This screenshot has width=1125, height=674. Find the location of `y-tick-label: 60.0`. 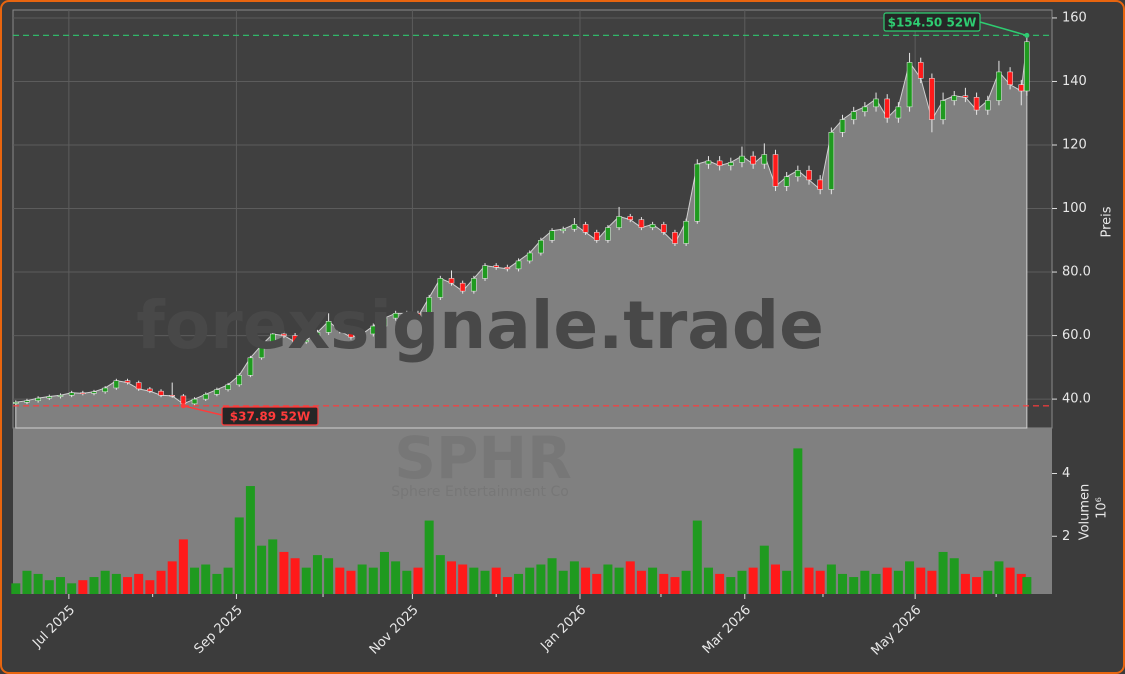

y-tick-label: 60.0 is located at coordinates (1076, 335).